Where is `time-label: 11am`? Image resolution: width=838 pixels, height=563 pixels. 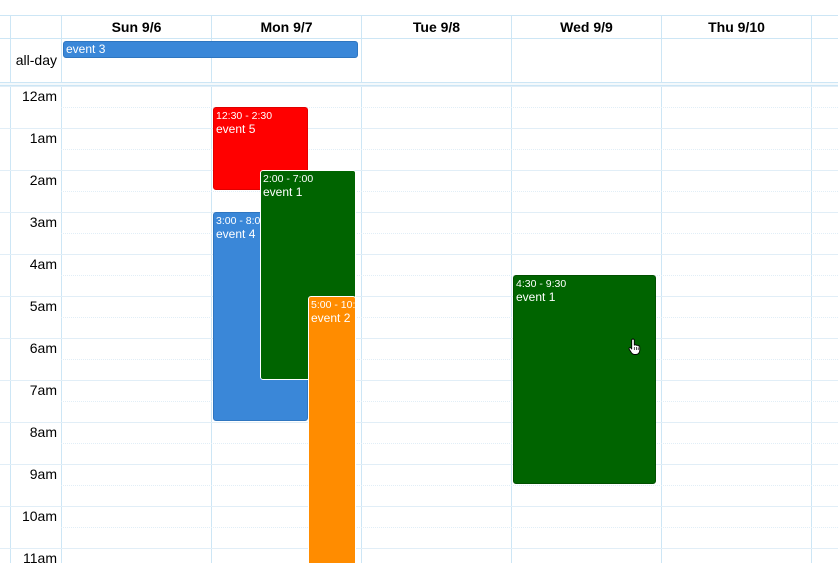
time-label: 11am is located at coordinates (40, 556).